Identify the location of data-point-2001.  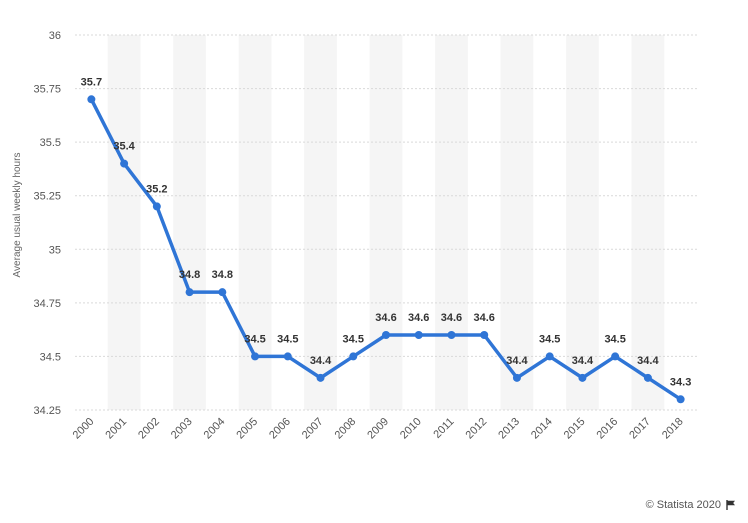
(124, 163).